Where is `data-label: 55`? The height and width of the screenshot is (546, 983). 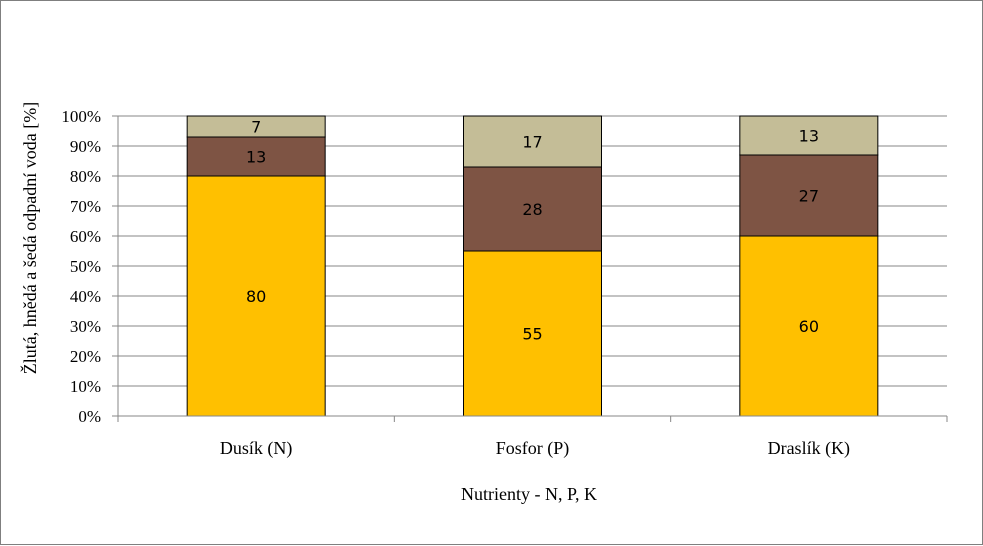 data-label: 55 is located at coordinates (532, 334).